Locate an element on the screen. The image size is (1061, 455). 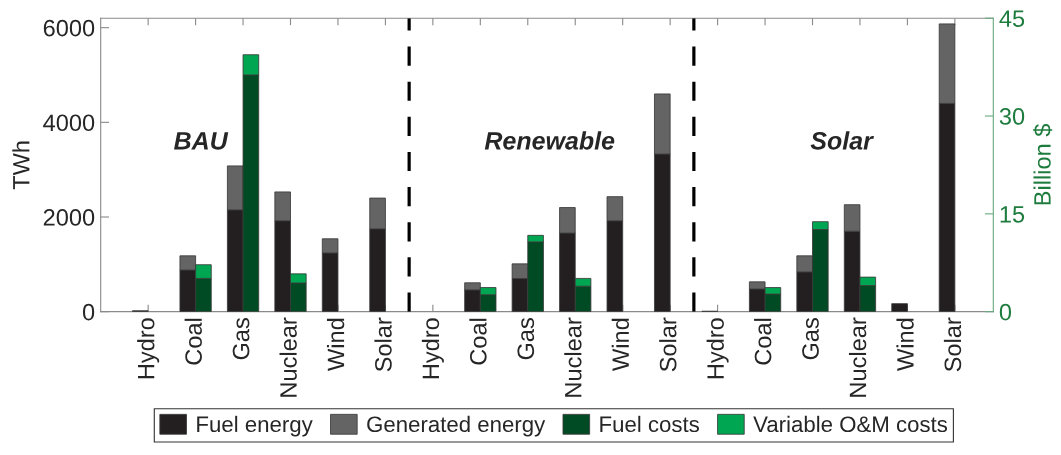
legend-label: Generated energy is located at coordinates (456, 426).